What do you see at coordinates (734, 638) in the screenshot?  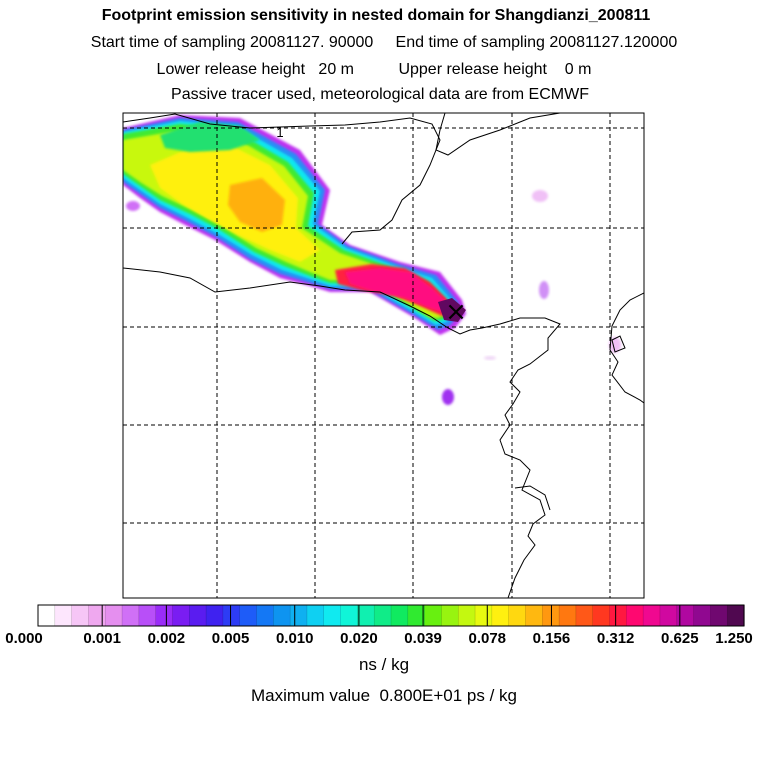 I see `colorbar-tick-label: 1.250` at bounding box center [734, 638].